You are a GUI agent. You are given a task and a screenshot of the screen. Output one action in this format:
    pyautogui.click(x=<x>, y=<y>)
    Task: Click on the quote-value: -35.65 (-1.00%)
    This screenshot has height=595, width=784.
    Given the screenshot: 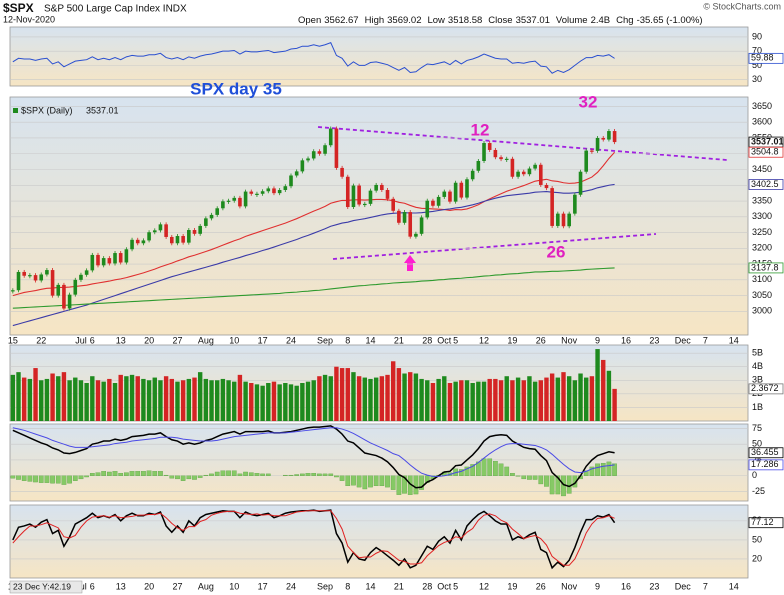 What is the action you would take?
    pyautogui.click(x=670, y=20)
    